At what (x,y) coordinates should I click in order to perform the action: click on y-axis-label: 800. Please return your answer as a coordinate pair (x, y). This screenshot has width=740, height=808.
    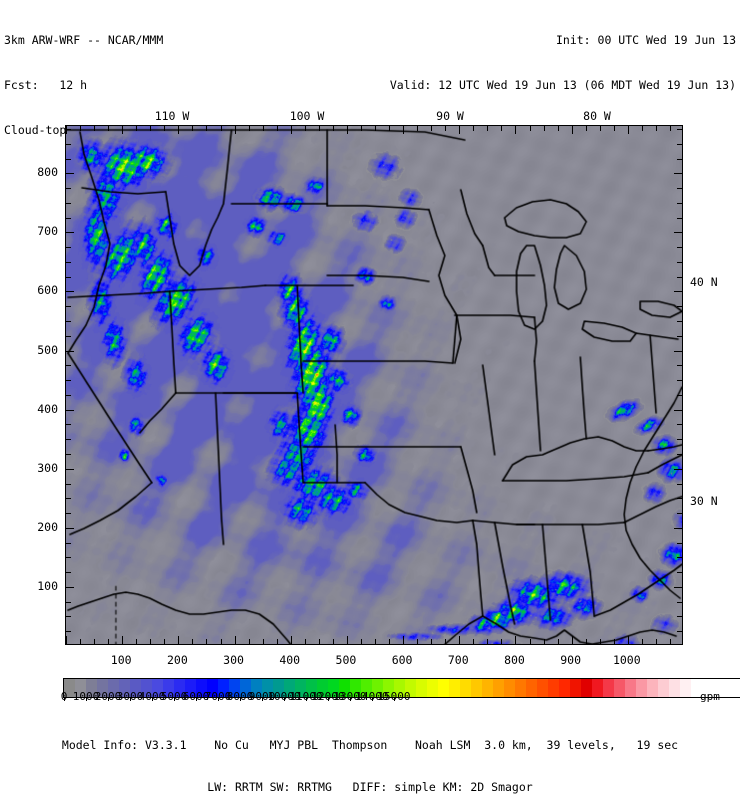
    Looking at the image, I should click on (47, 172).